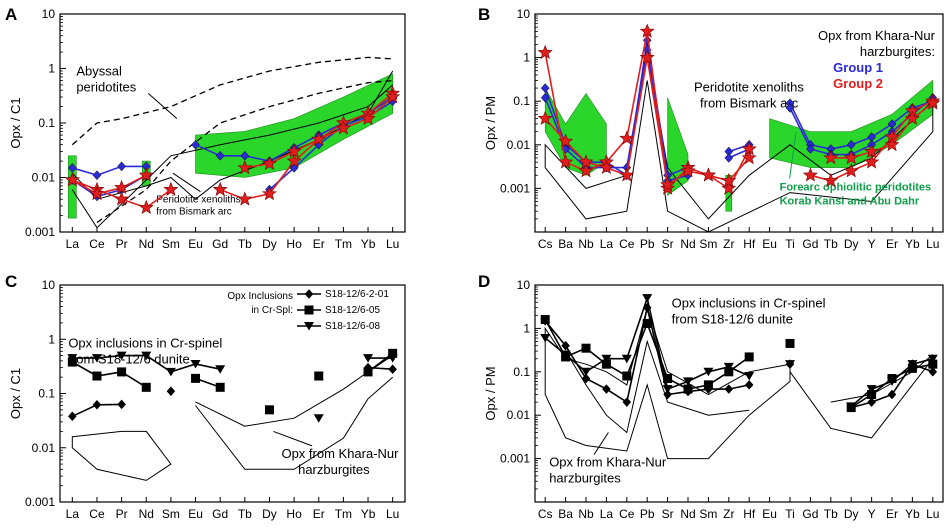 This screenshot has height=529, width=948. Describe the element at coordinates (586, 244) in the screenshot. I see `x-tick-label: Nb` at that location.